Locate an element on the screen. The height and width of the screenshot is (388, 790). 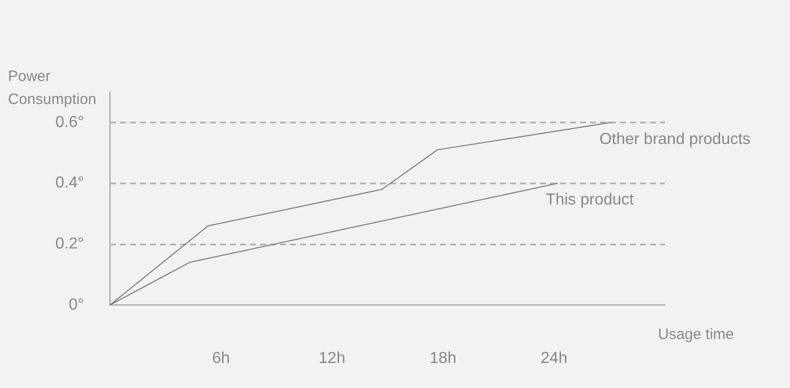
y-tick-label: 0.4° is located at coordinates (69, 183).